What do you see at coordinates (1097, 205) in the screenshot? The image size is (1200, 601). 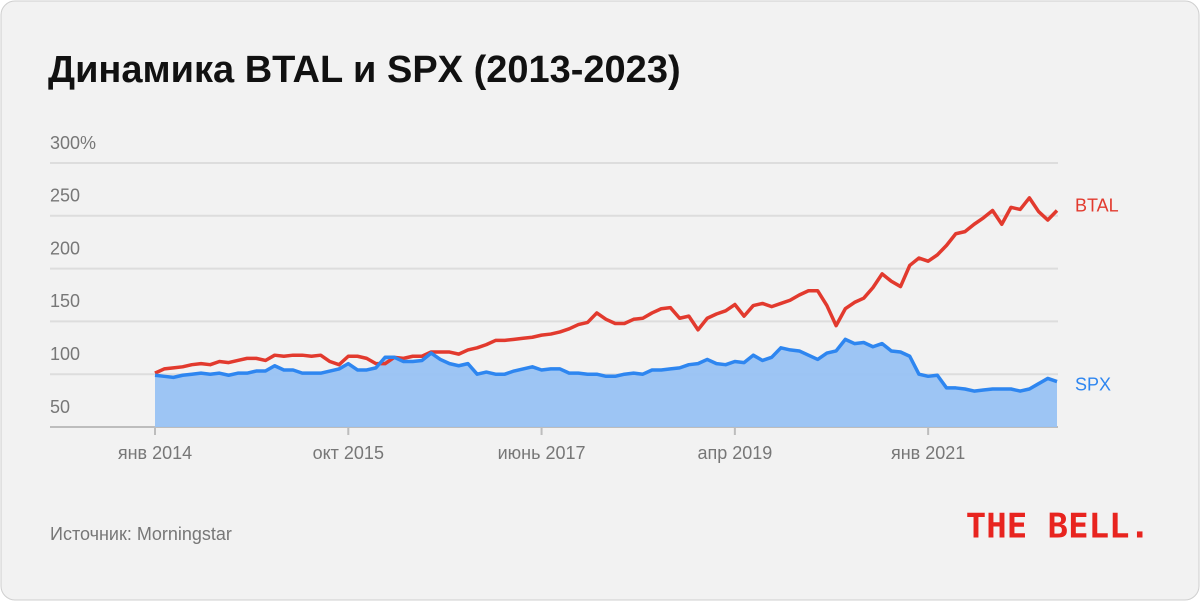 I see `series-label: BTAL` at bounding box center [1097, 205].